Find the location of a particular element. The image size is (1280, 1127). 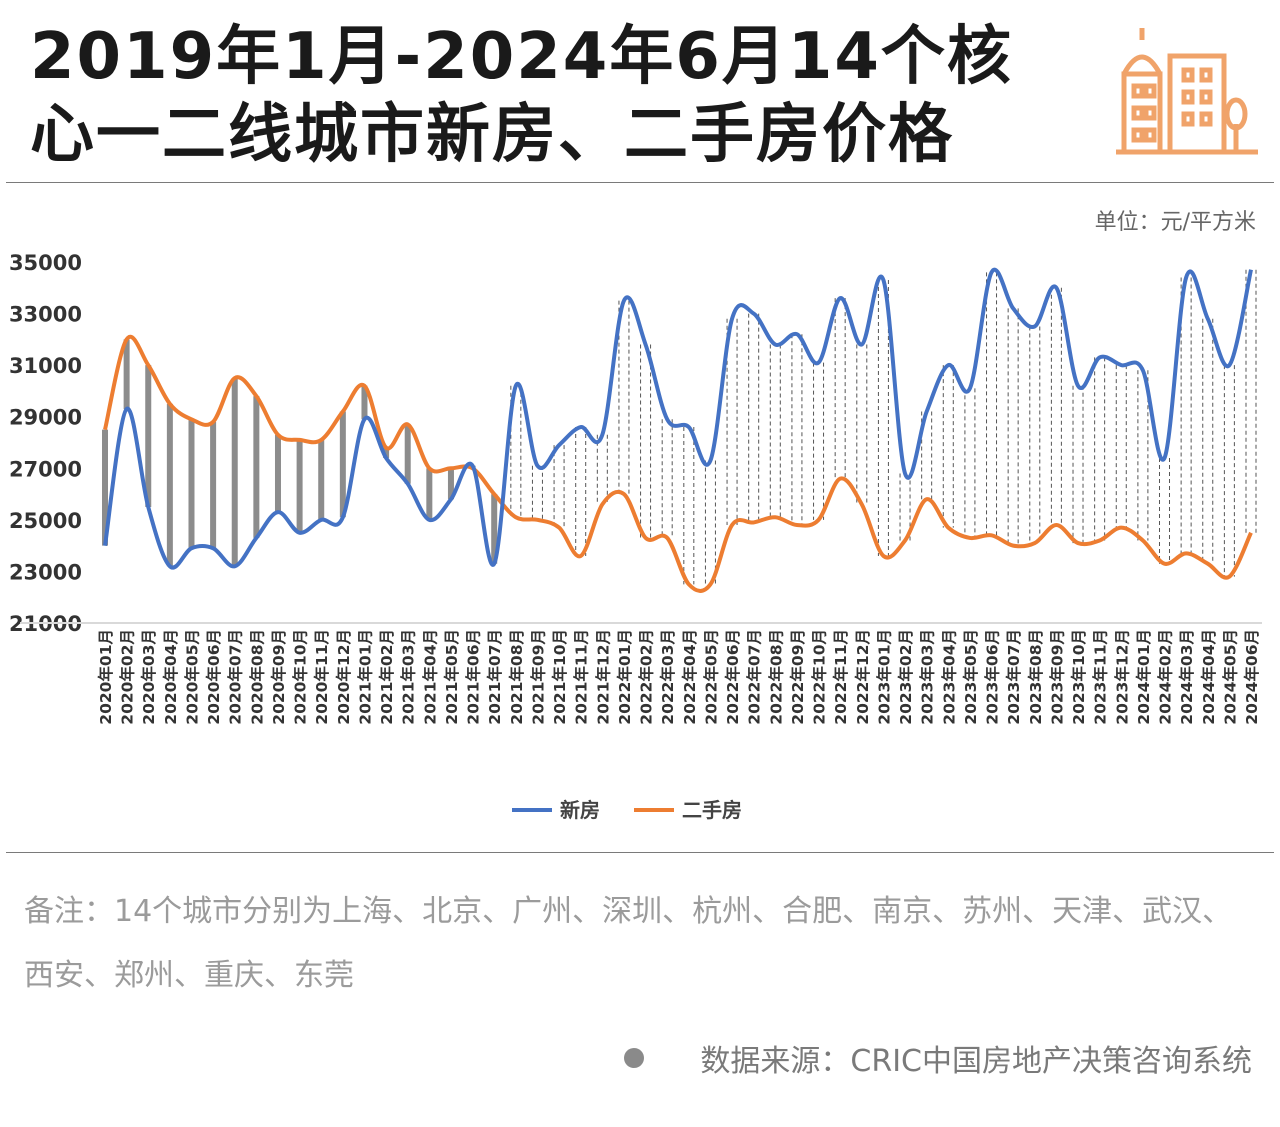

x-tick-label: 2022年11月 is located at coordinates (840, 677).